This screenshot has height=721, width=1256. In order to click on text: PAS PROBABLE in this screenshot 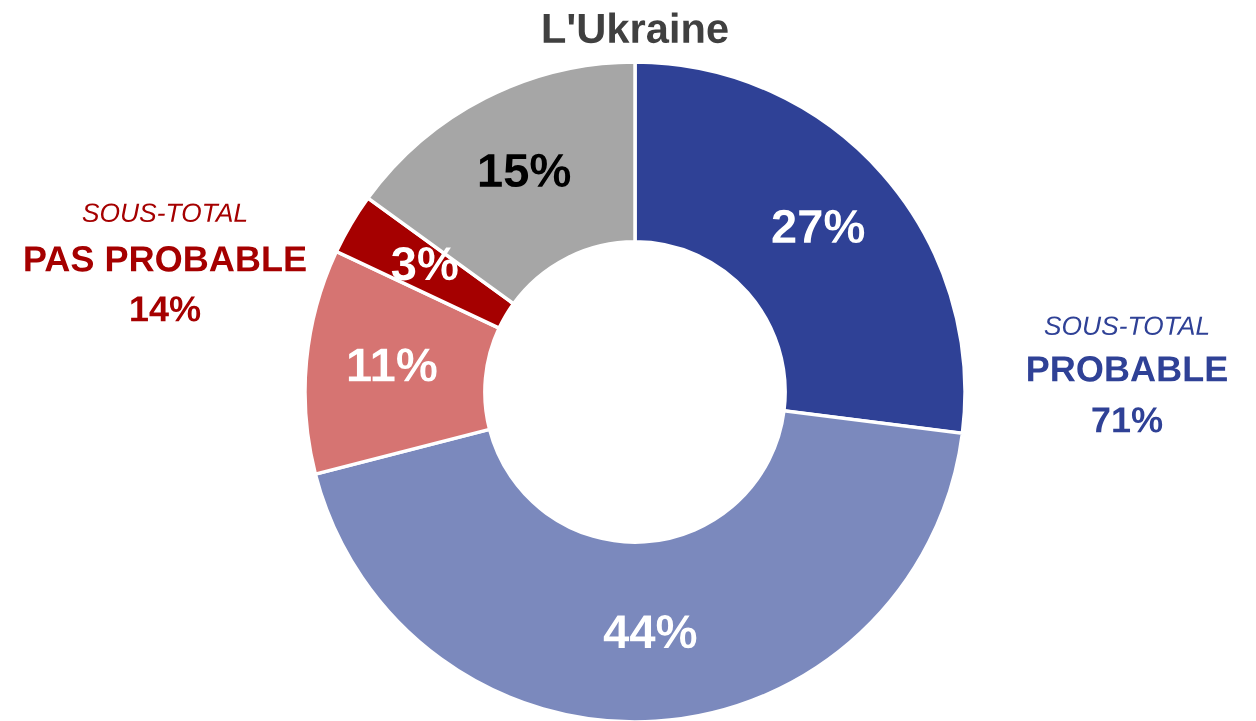, I will do `click(165, 259)`.